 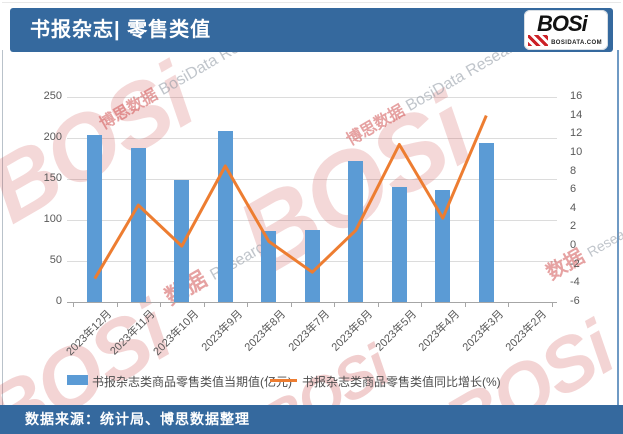 I want to click on x-axis-label: 2023年4月, so click(x=439, y=331).